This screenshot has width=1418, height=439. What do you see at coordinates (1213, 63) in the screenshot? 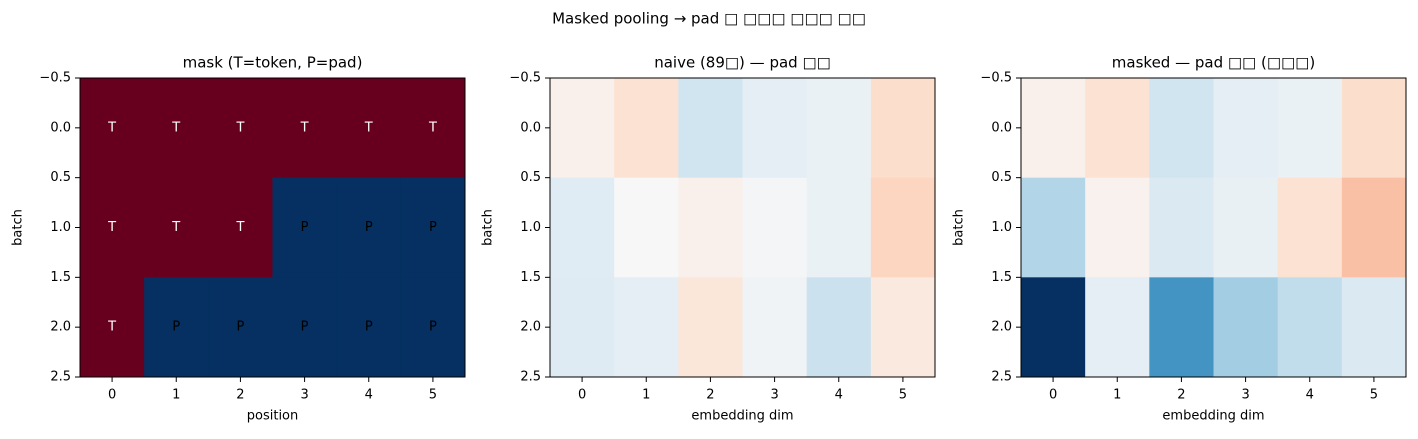
I see `axes-title: masked — pad □□ (□□□)` at bounding box center [1213, 63].